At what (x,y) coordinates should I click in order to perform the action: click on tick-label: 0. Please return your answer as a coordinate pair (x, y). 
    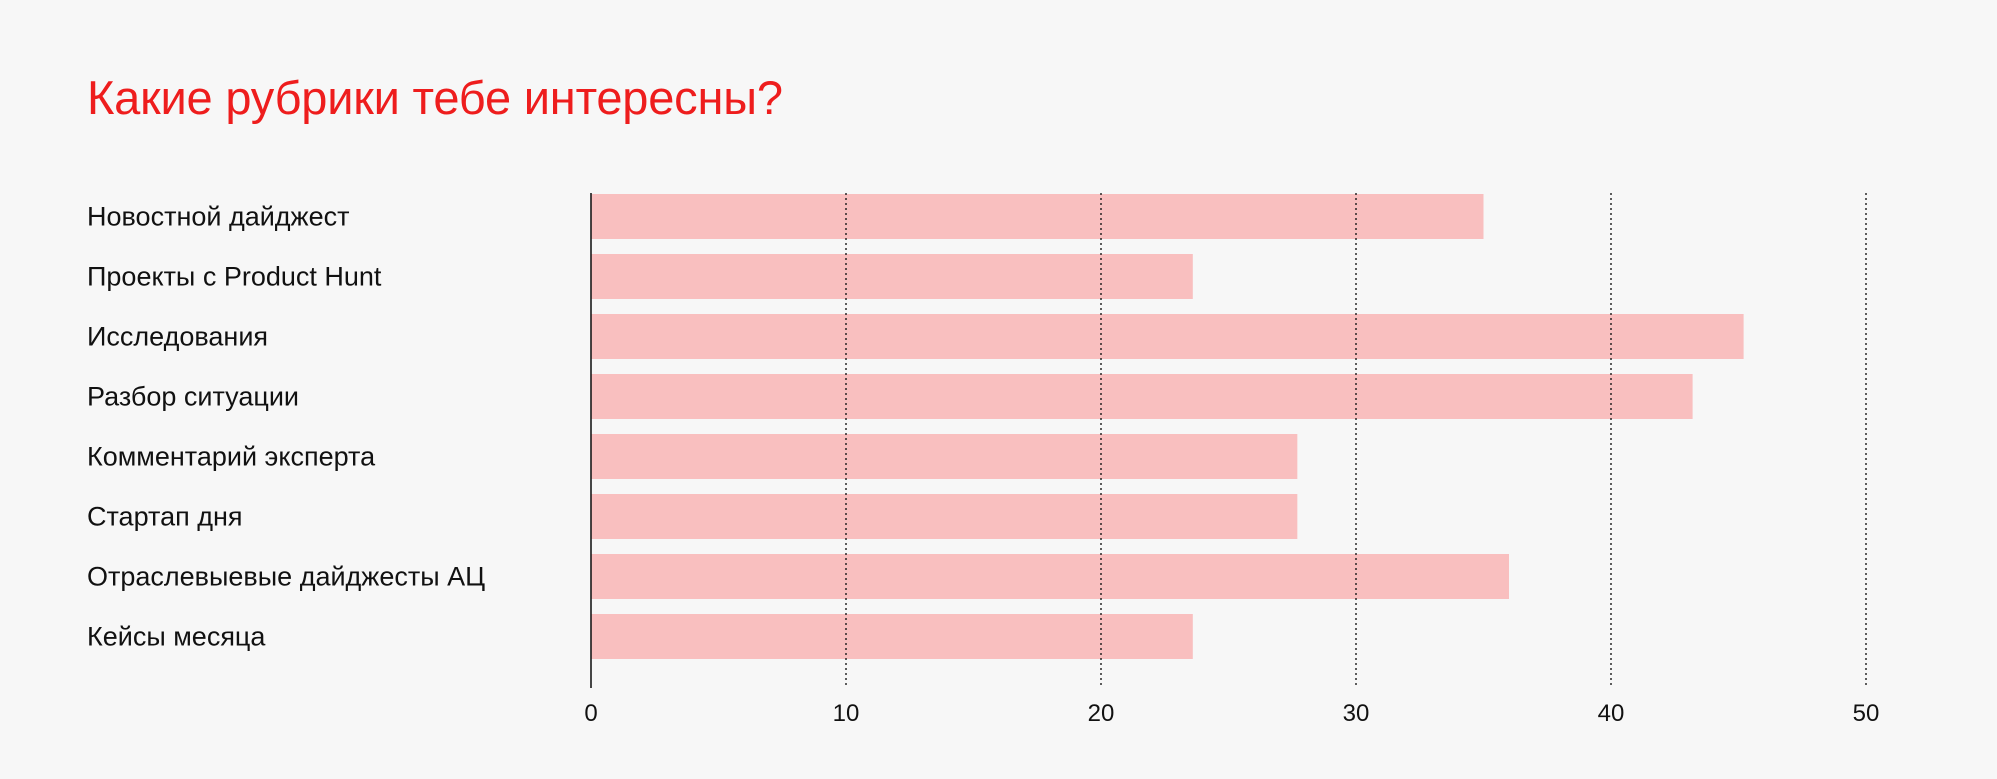
    Looking at the image, I should click on (590, 713).